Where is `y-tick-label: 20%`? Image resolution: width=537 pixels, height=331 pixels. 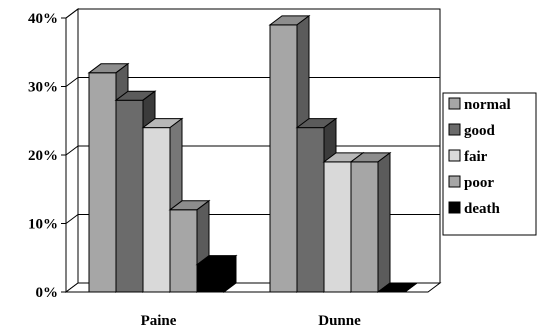
y-tick-label: 20% is located at coordinates (43, 156).